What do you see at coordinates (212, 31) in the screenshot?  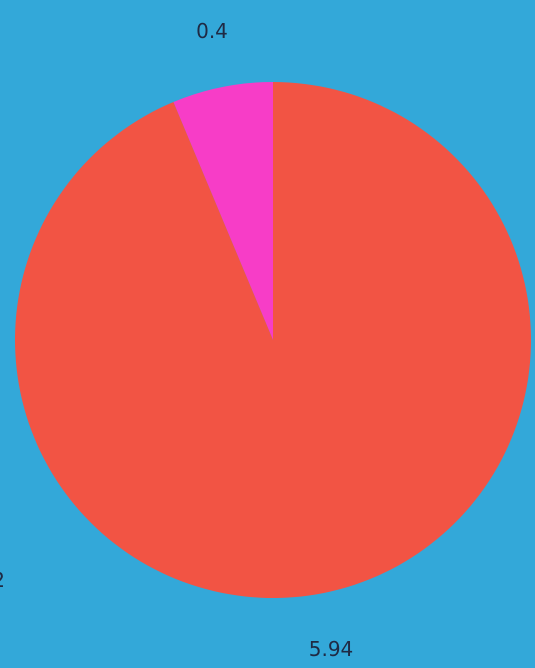 I see `pie-slice-label: 0.4` at bounding box center [212, 31].